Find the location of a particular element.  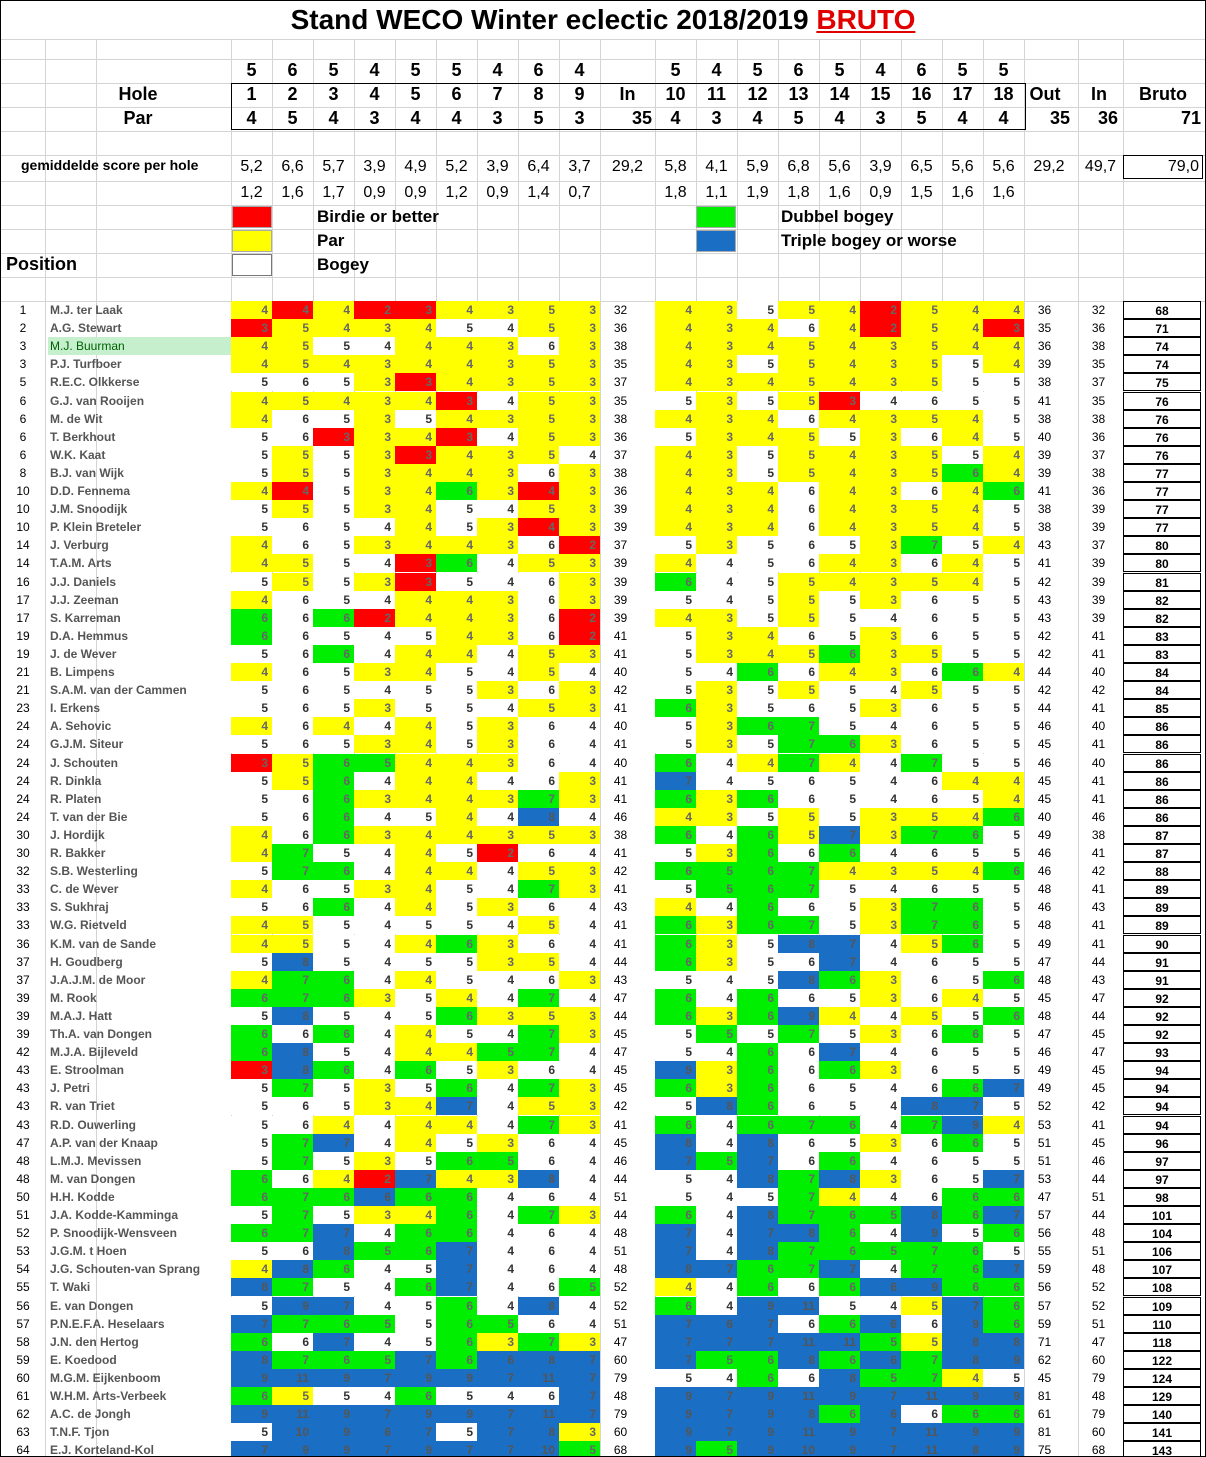

player-name: B. Limpens is located at coordinates (82, 672).